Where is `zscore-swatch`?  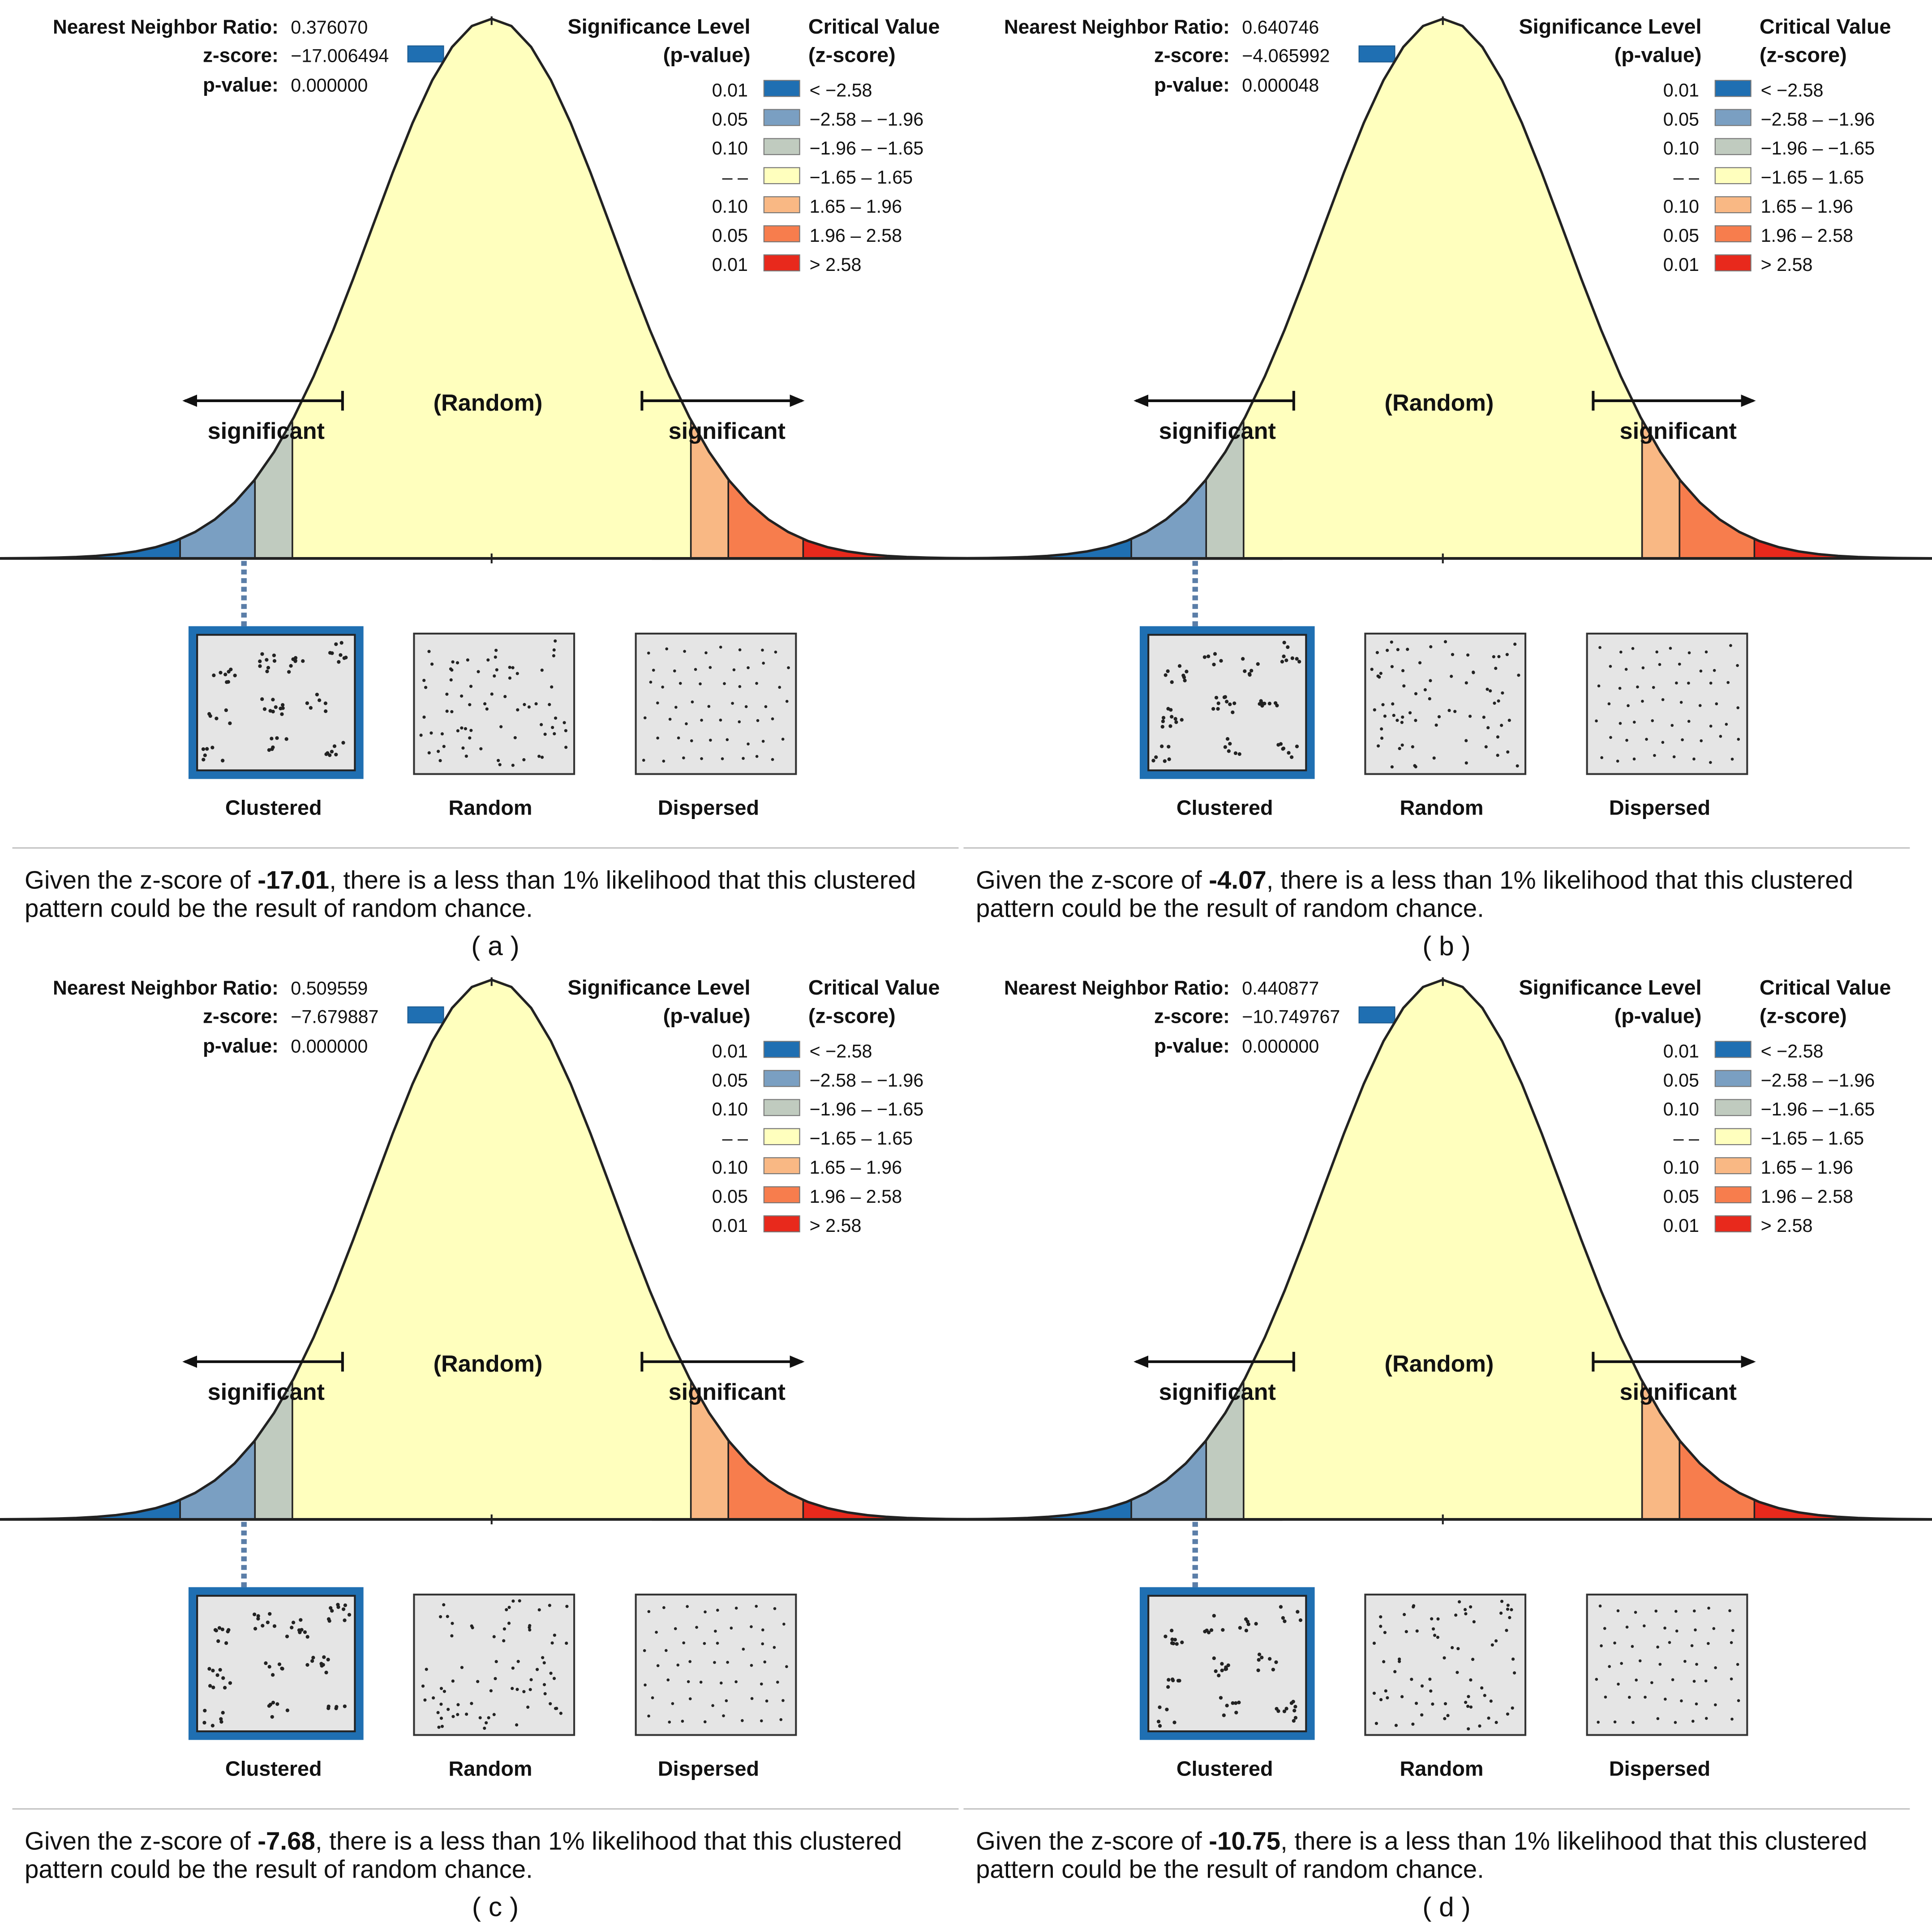
zscore-swatch is located at coordinates (426, 54).